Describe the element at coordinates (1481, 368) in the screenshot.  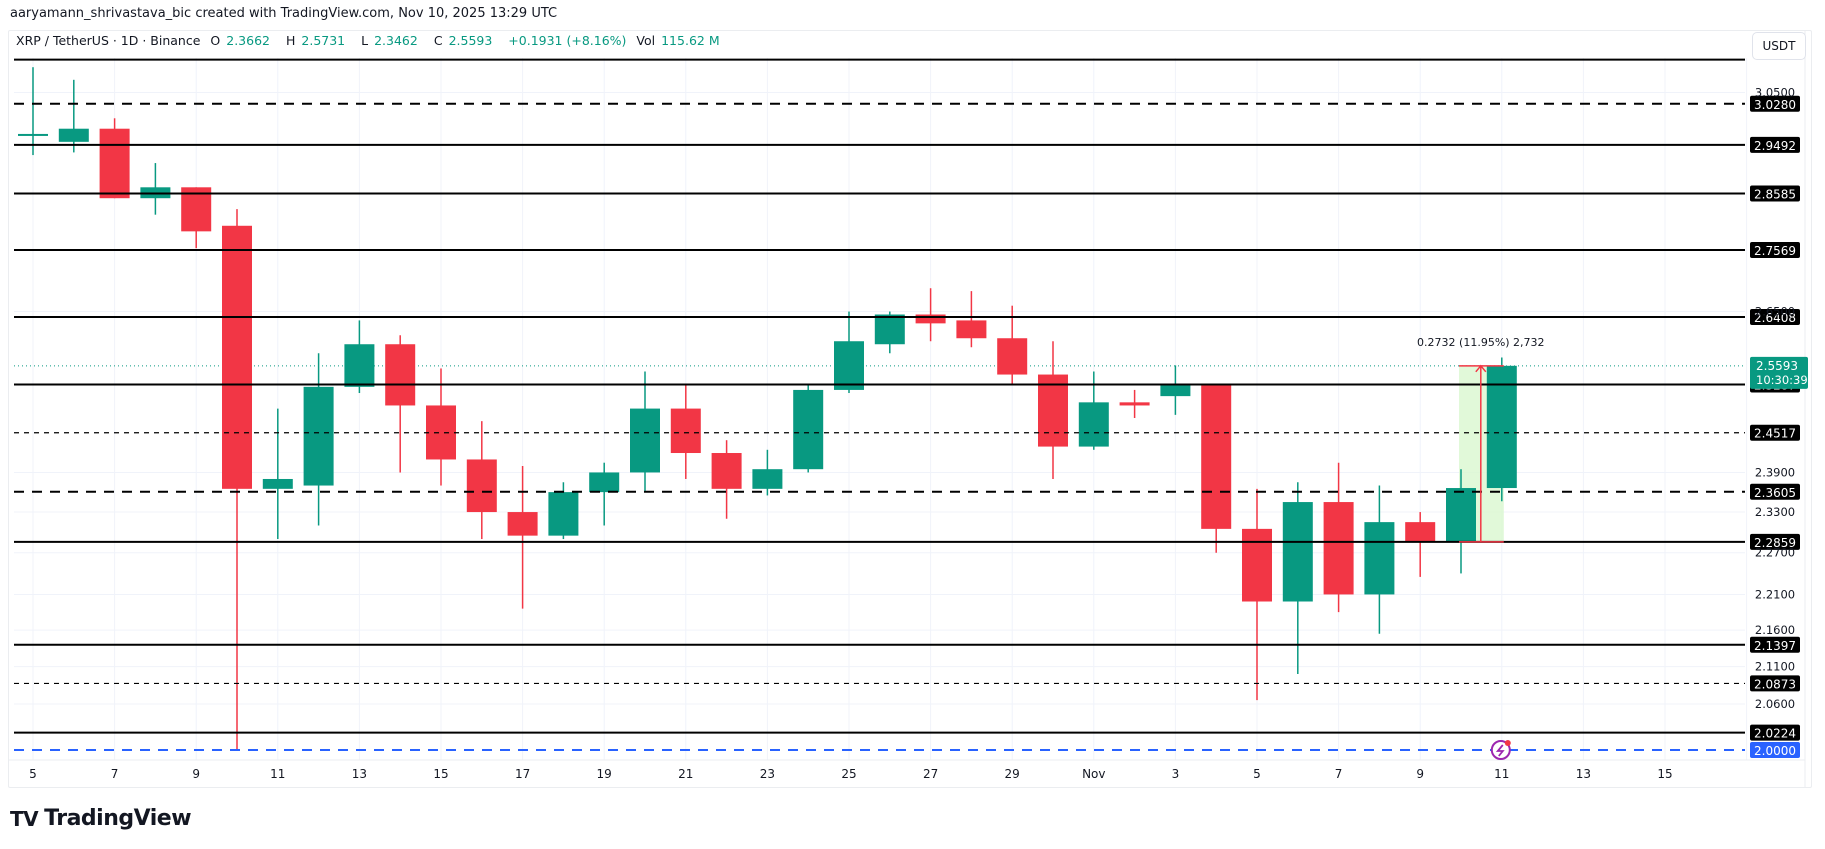
I see `measure-arrowhead` at that location.